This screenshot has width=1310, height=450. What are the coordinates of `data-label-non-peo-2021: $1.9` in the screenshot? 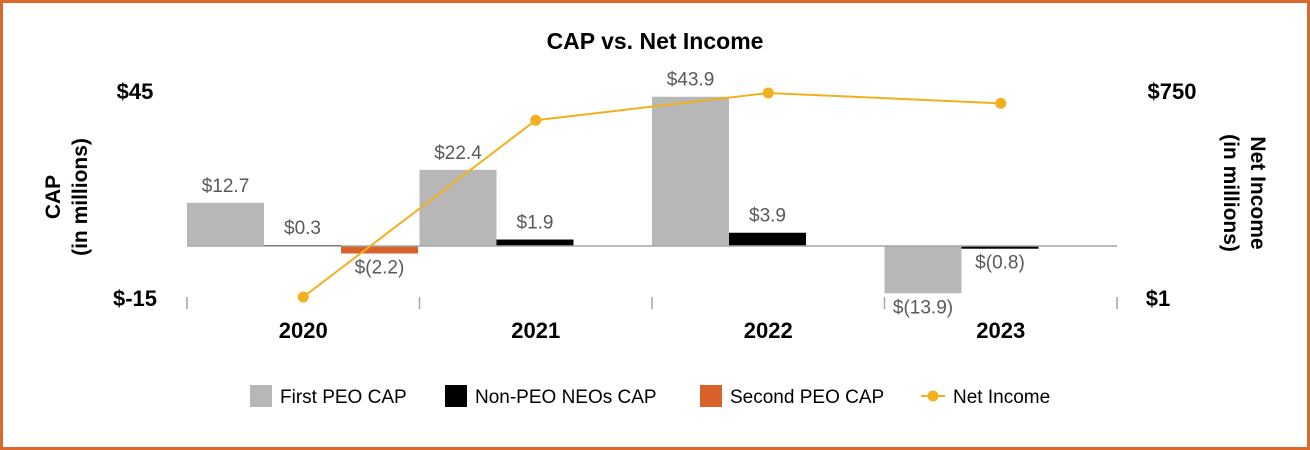 It's located at (535, 223).